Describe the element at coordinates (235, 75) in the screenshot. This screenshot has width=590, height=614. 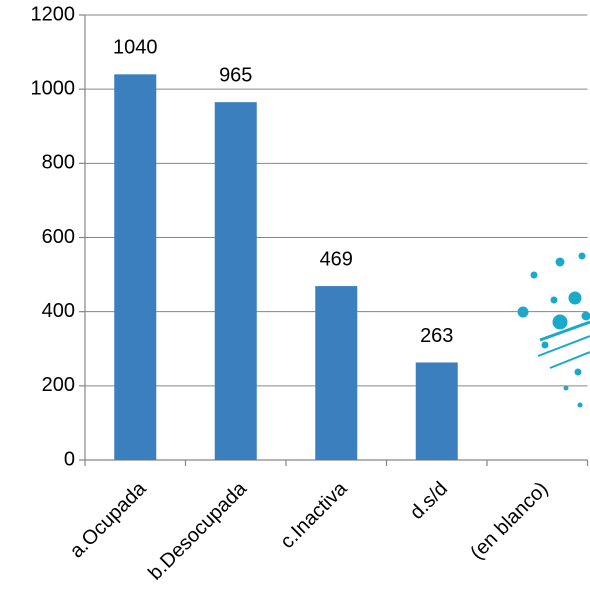
I see `data-label: 965` at that location.